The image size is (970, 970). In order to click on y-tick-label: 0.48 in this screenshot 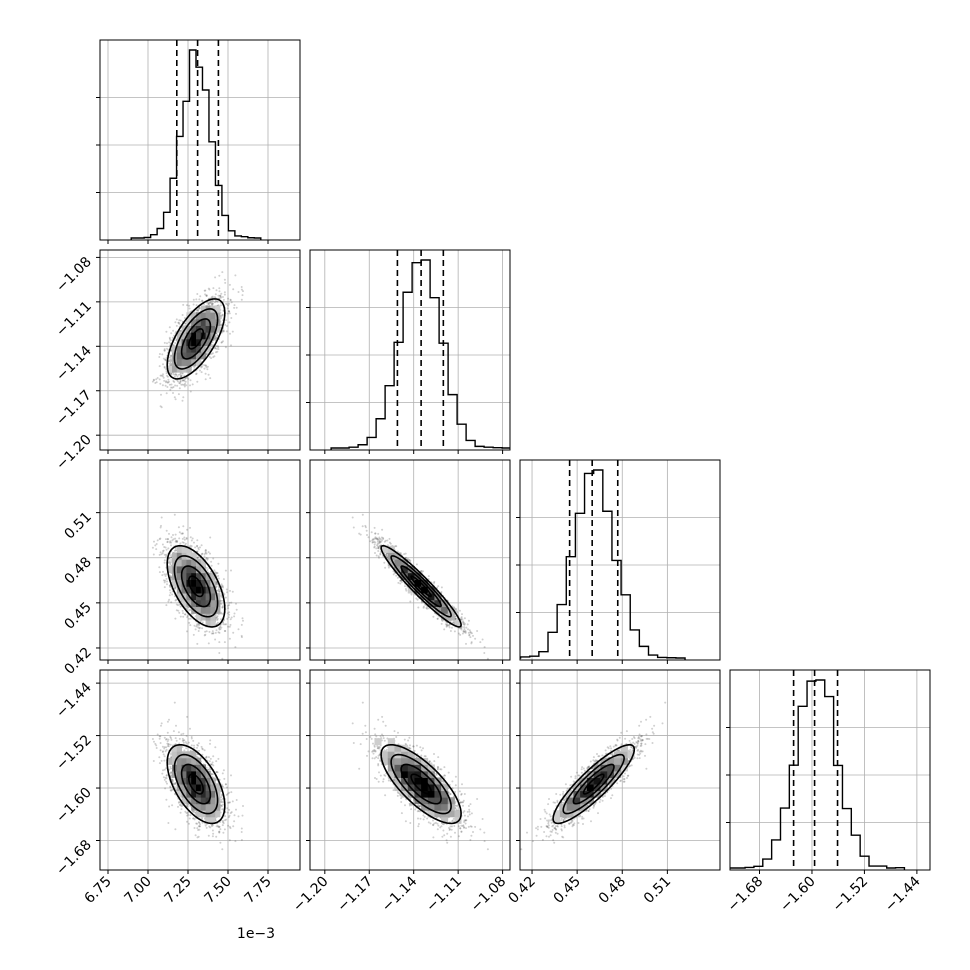, I will do `click(77, 570)`.